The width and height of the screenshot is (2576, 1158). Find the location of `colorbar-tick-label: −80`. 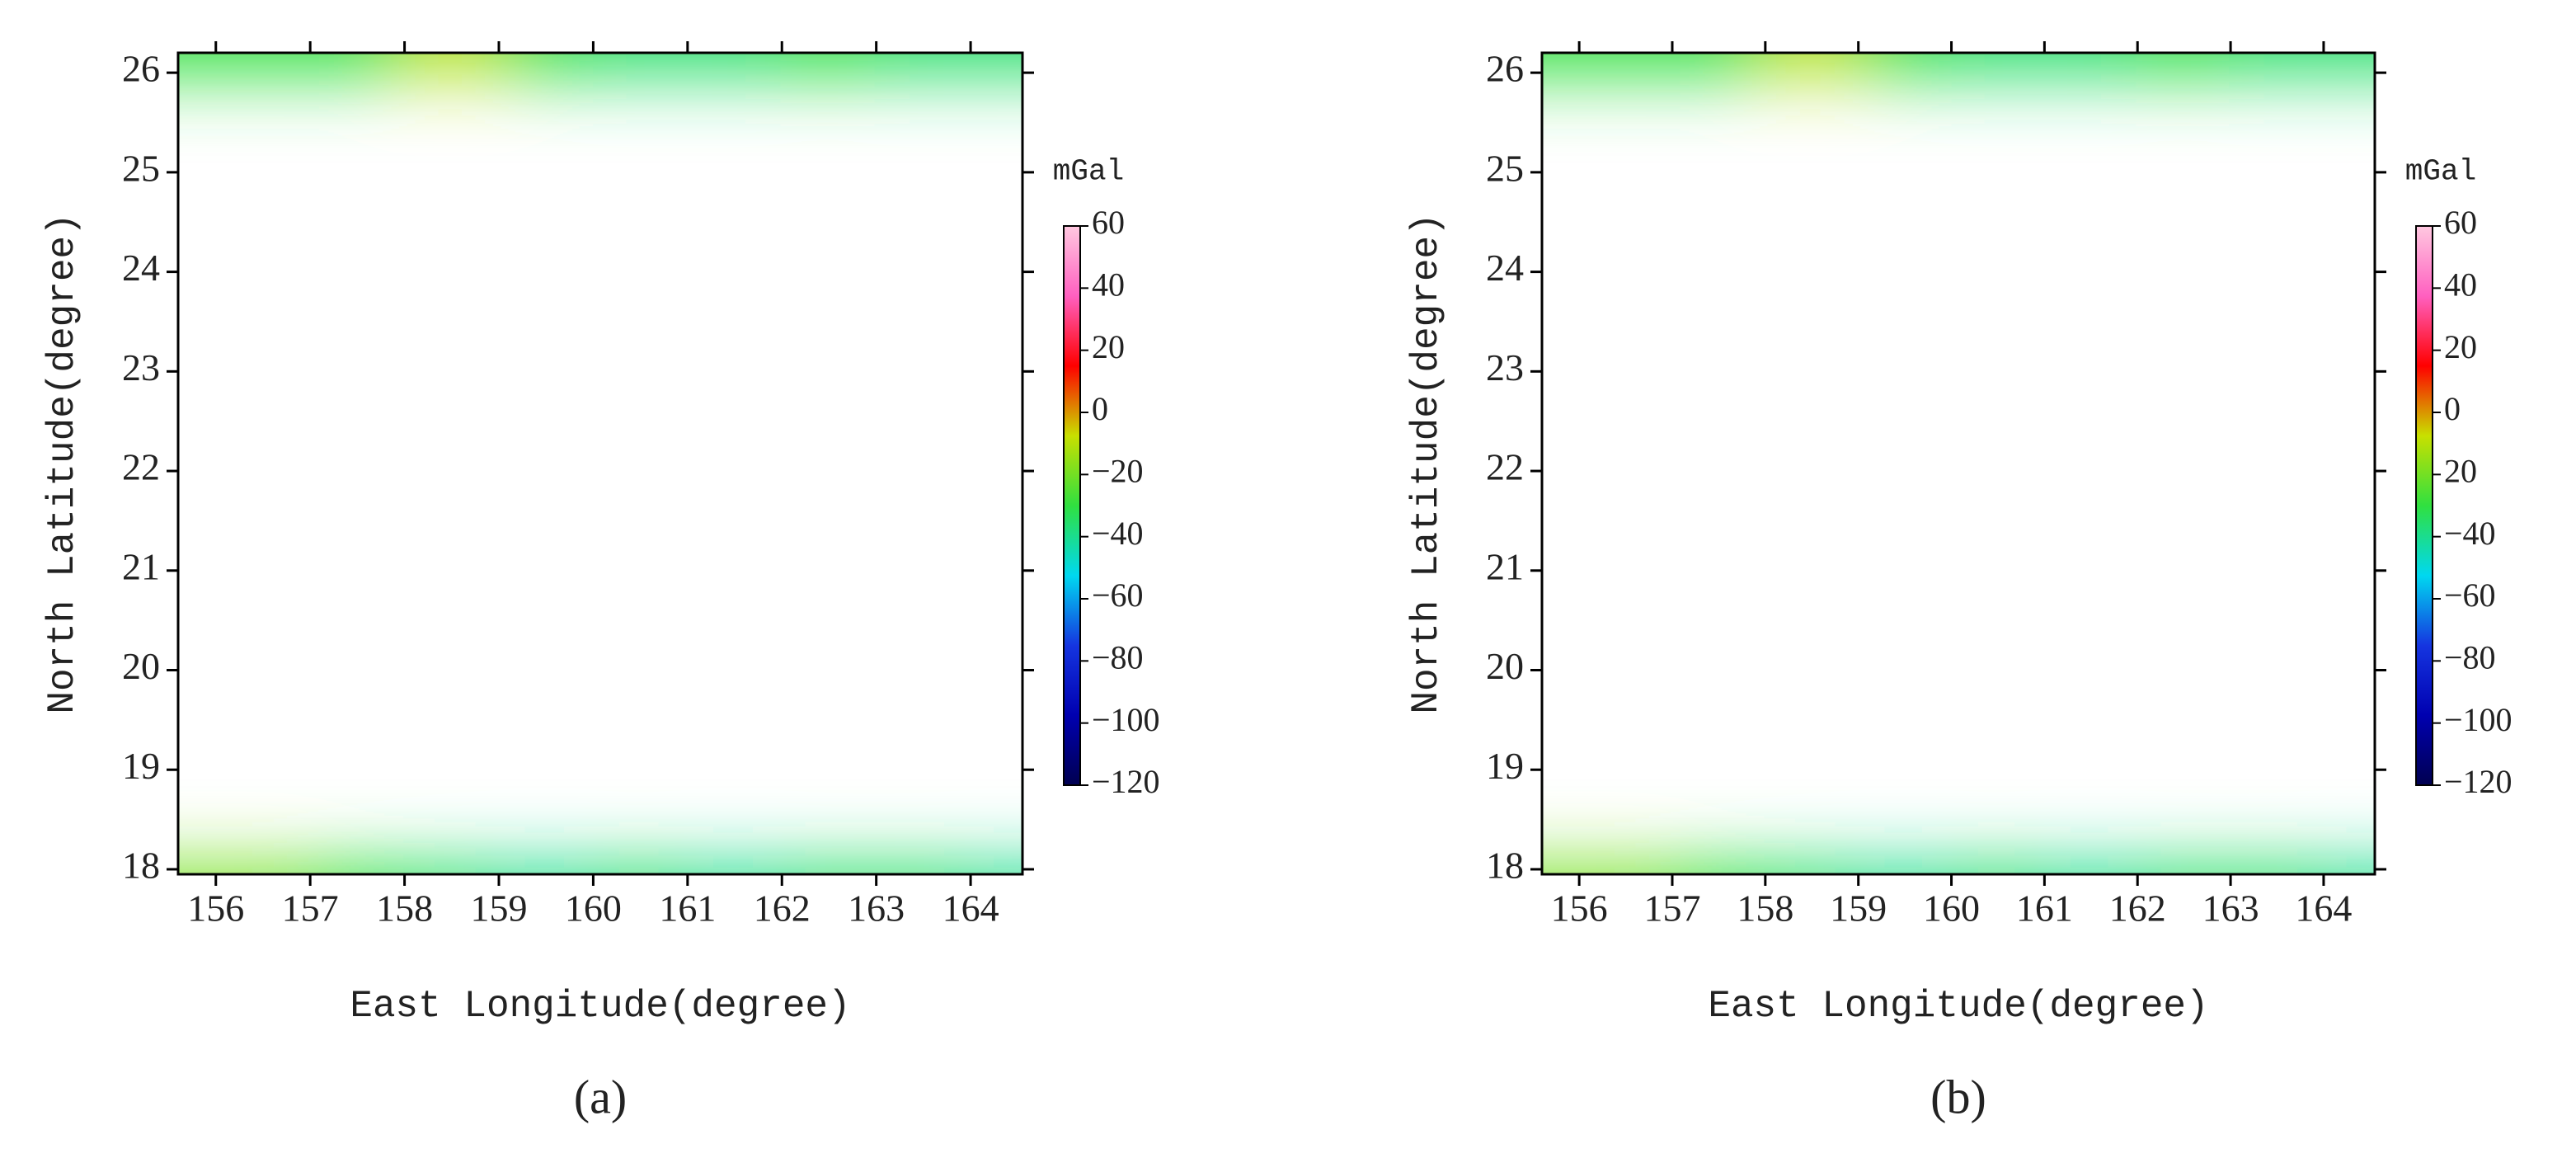

colorbar-tick-label: −80 is located at coordinates (2470, 657).